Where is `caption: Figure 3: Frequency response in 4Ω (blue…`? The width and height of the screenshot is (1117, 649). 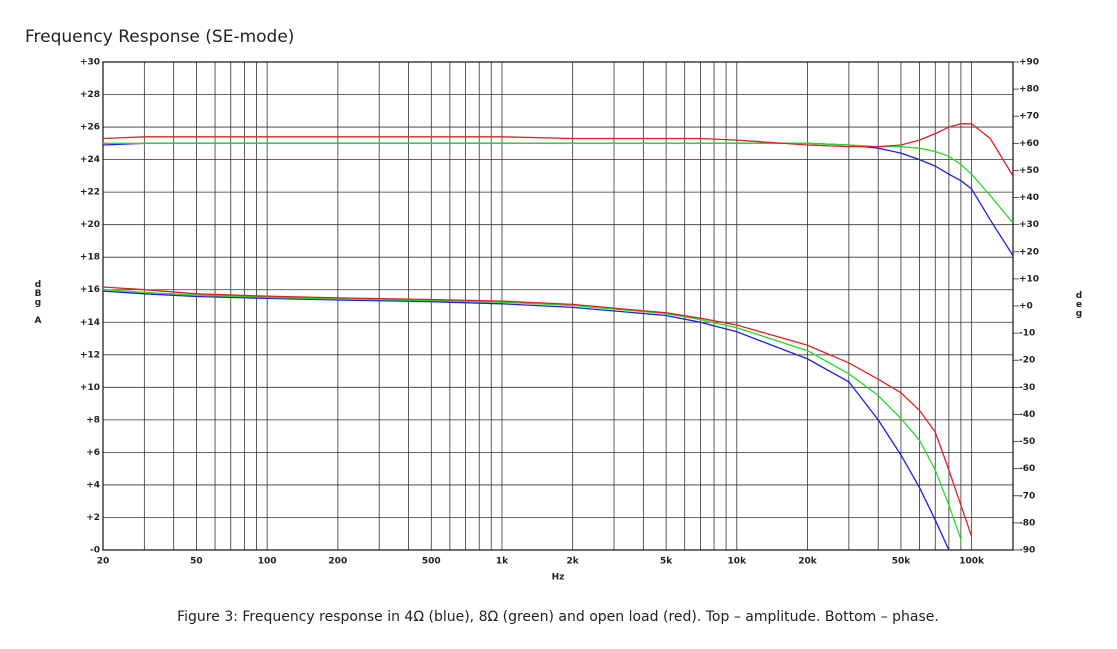
caption: Figure 3: Frequency response in 4Ω (blue… is located at coordinates (558, 617).